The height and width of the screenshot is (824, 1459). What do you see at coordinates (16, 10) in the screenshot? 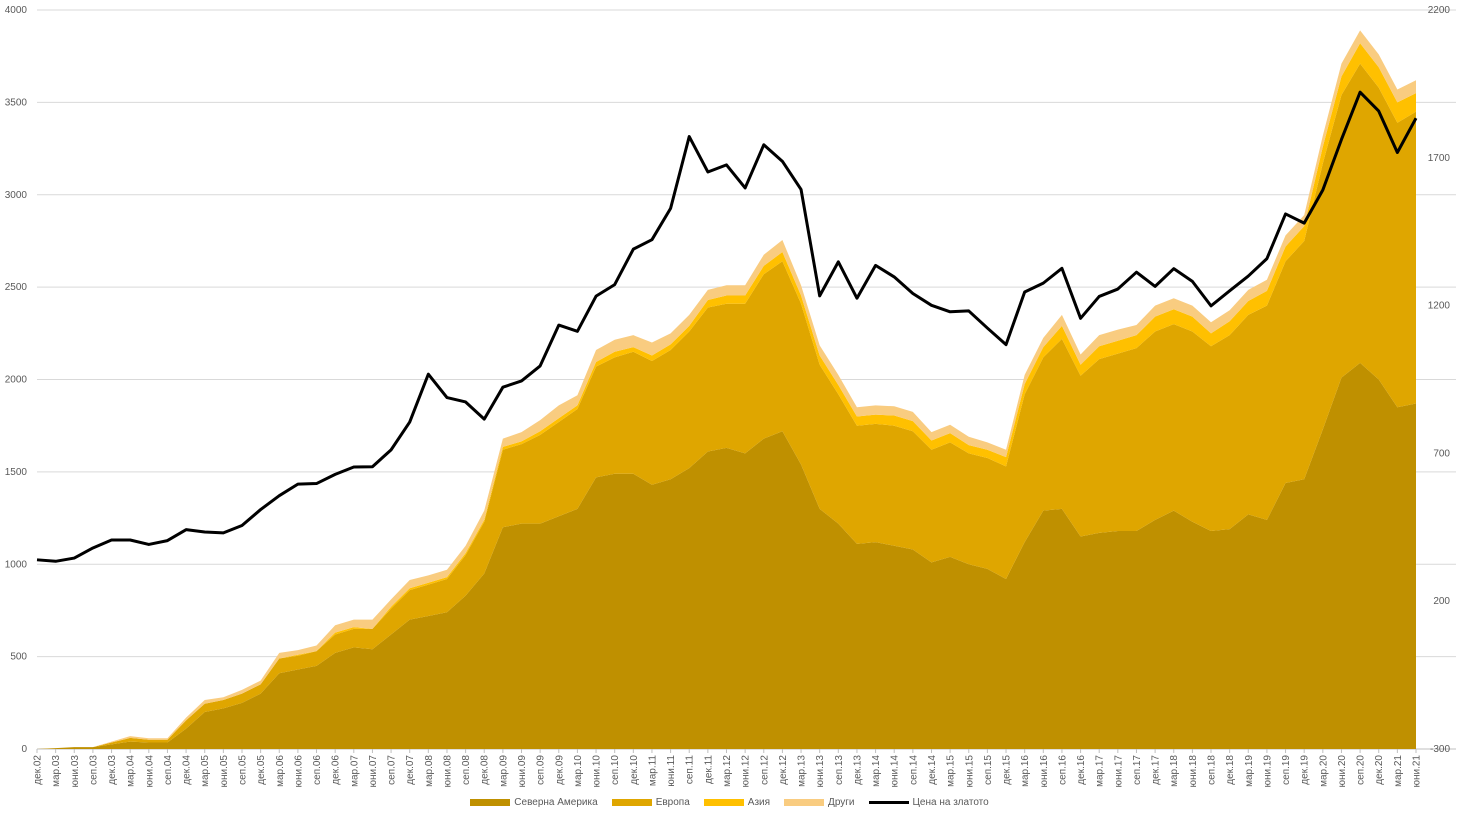
I see `left-tick-label: 4000` at bounding box center [16, 10].